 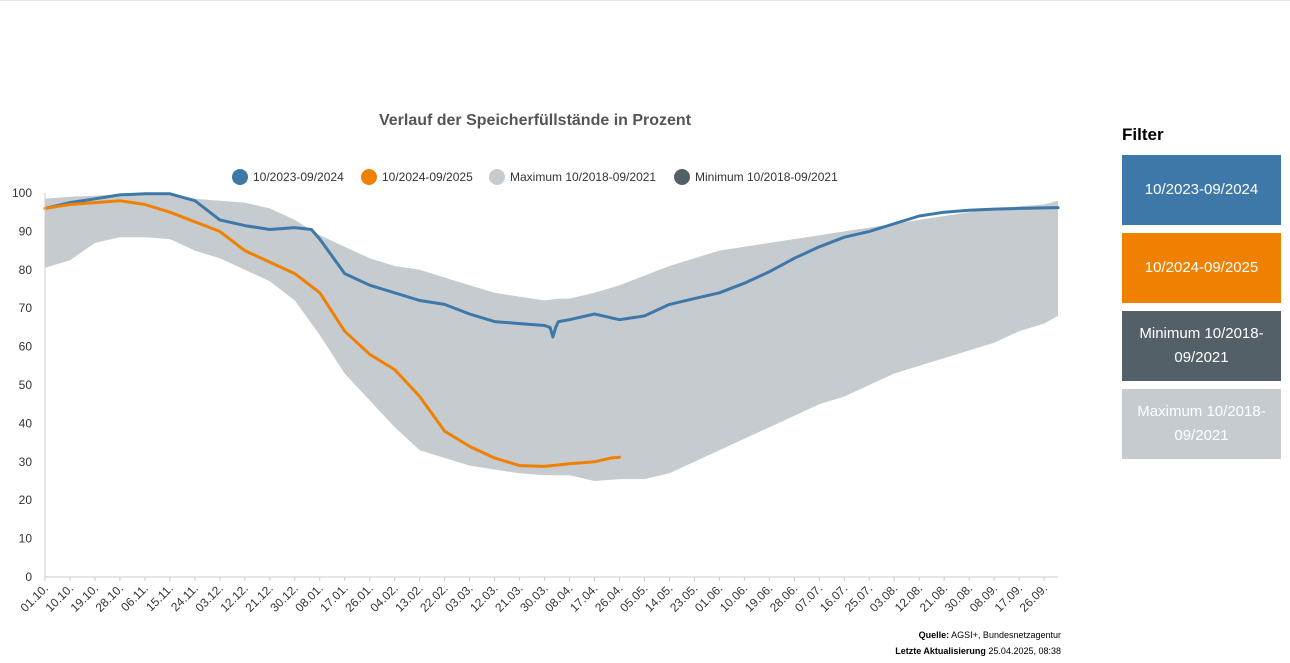 What do you see at coordinates (28, 577) in the screenshot?
I see `y-tick-label: 0` at bounding box center [28, 577].